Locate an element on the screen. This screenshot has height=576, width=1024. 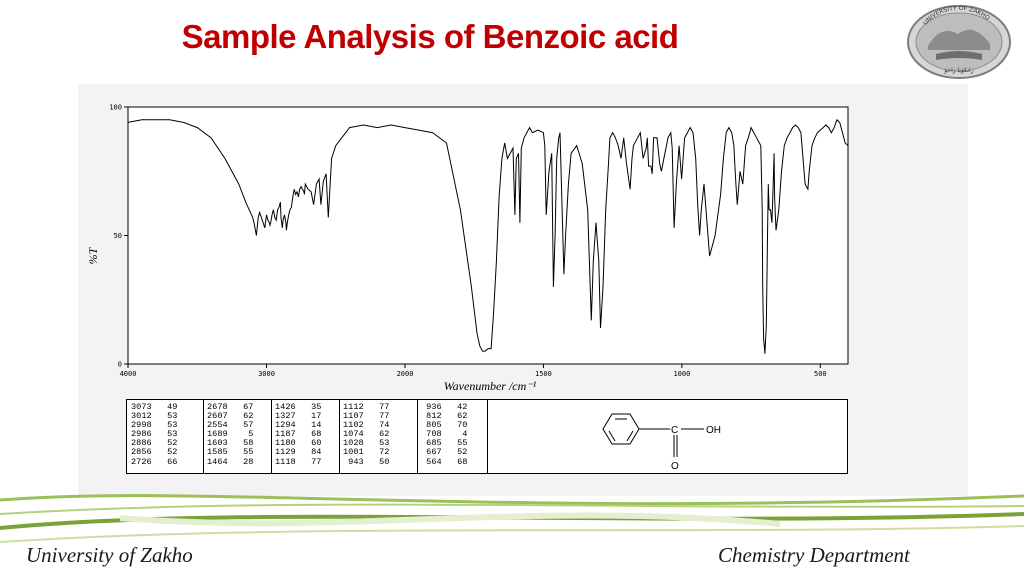
peak-row: 805 70 is located at coordinates (444, 425).